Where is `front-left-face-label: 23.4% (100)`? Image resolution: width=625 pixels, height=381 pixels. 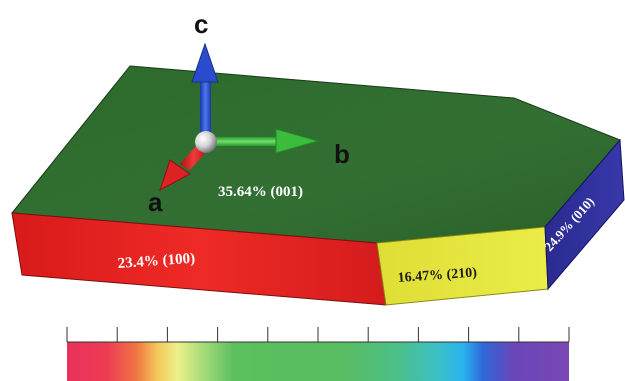
front-left-face-label: 23.4% (100) is located at coordinates (156, 261).